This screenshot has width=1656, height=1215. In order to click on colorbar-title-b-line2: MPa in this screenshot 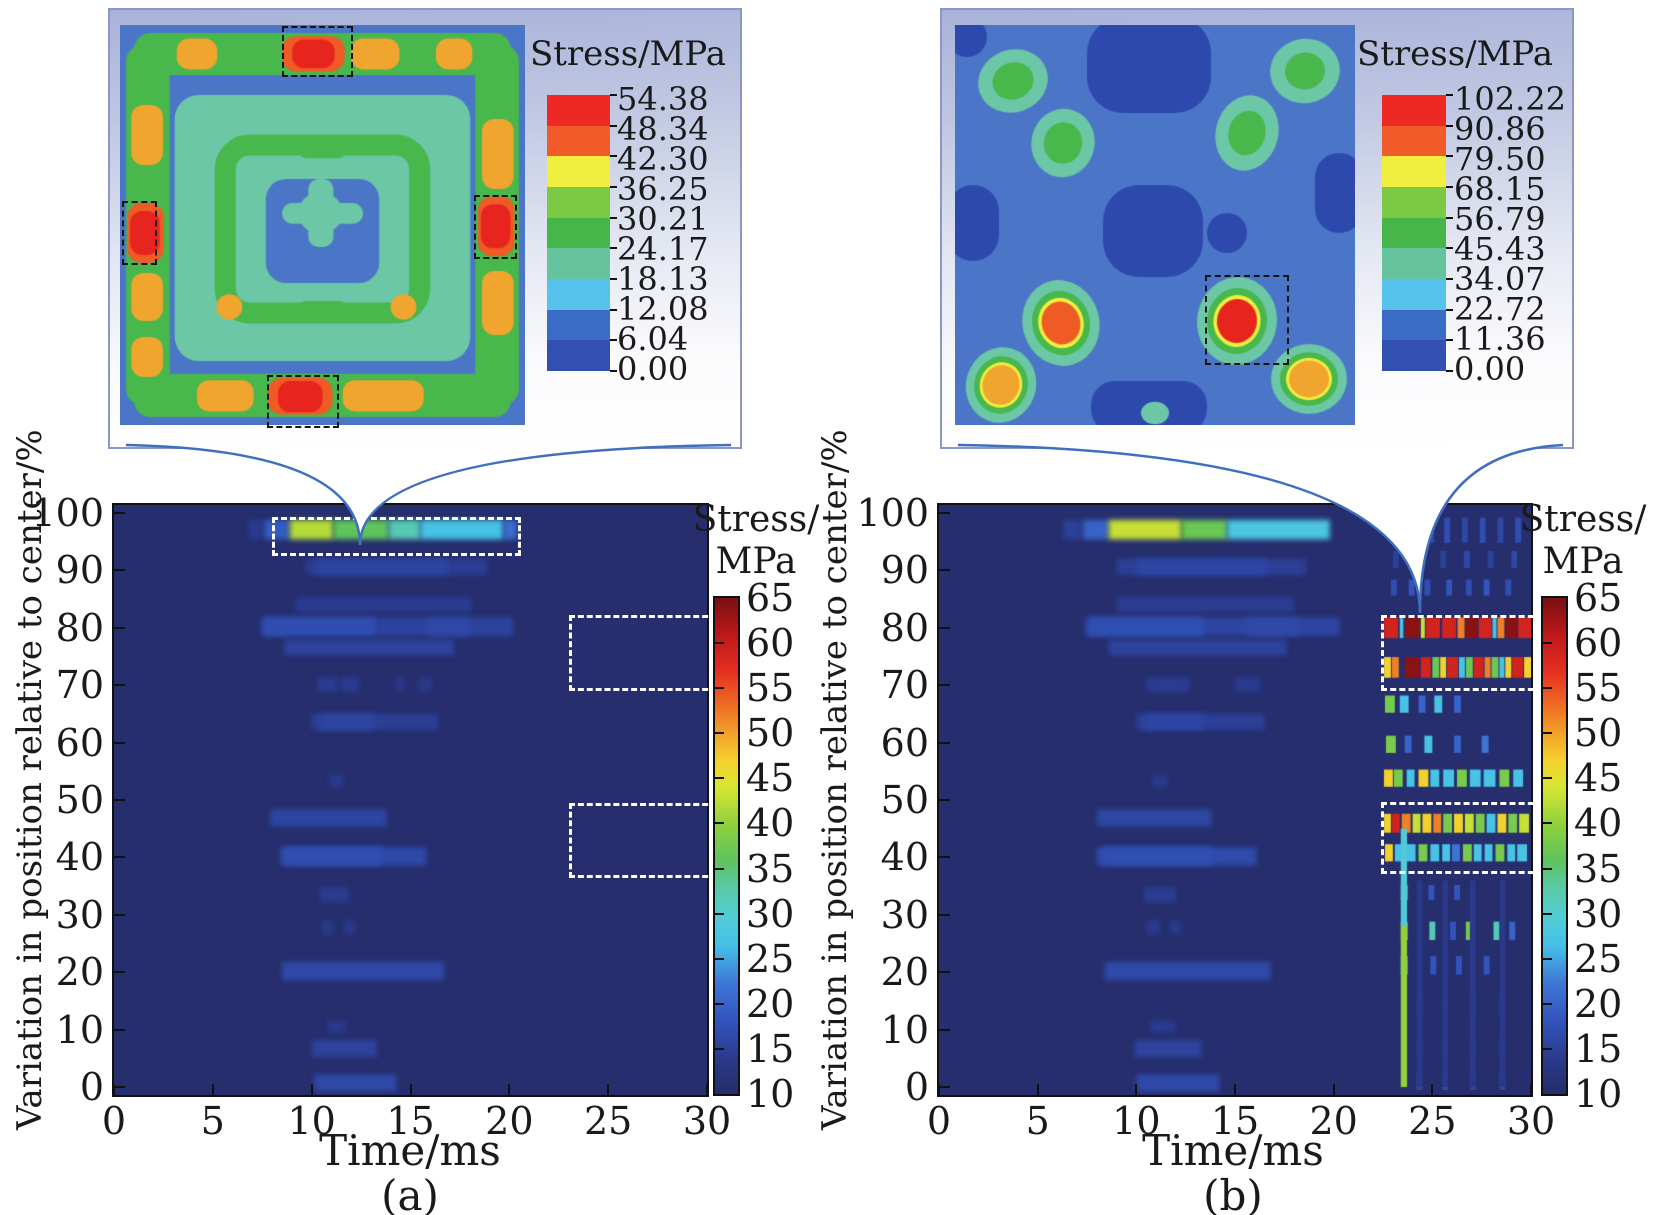, I will do `click(1583, 561)`.